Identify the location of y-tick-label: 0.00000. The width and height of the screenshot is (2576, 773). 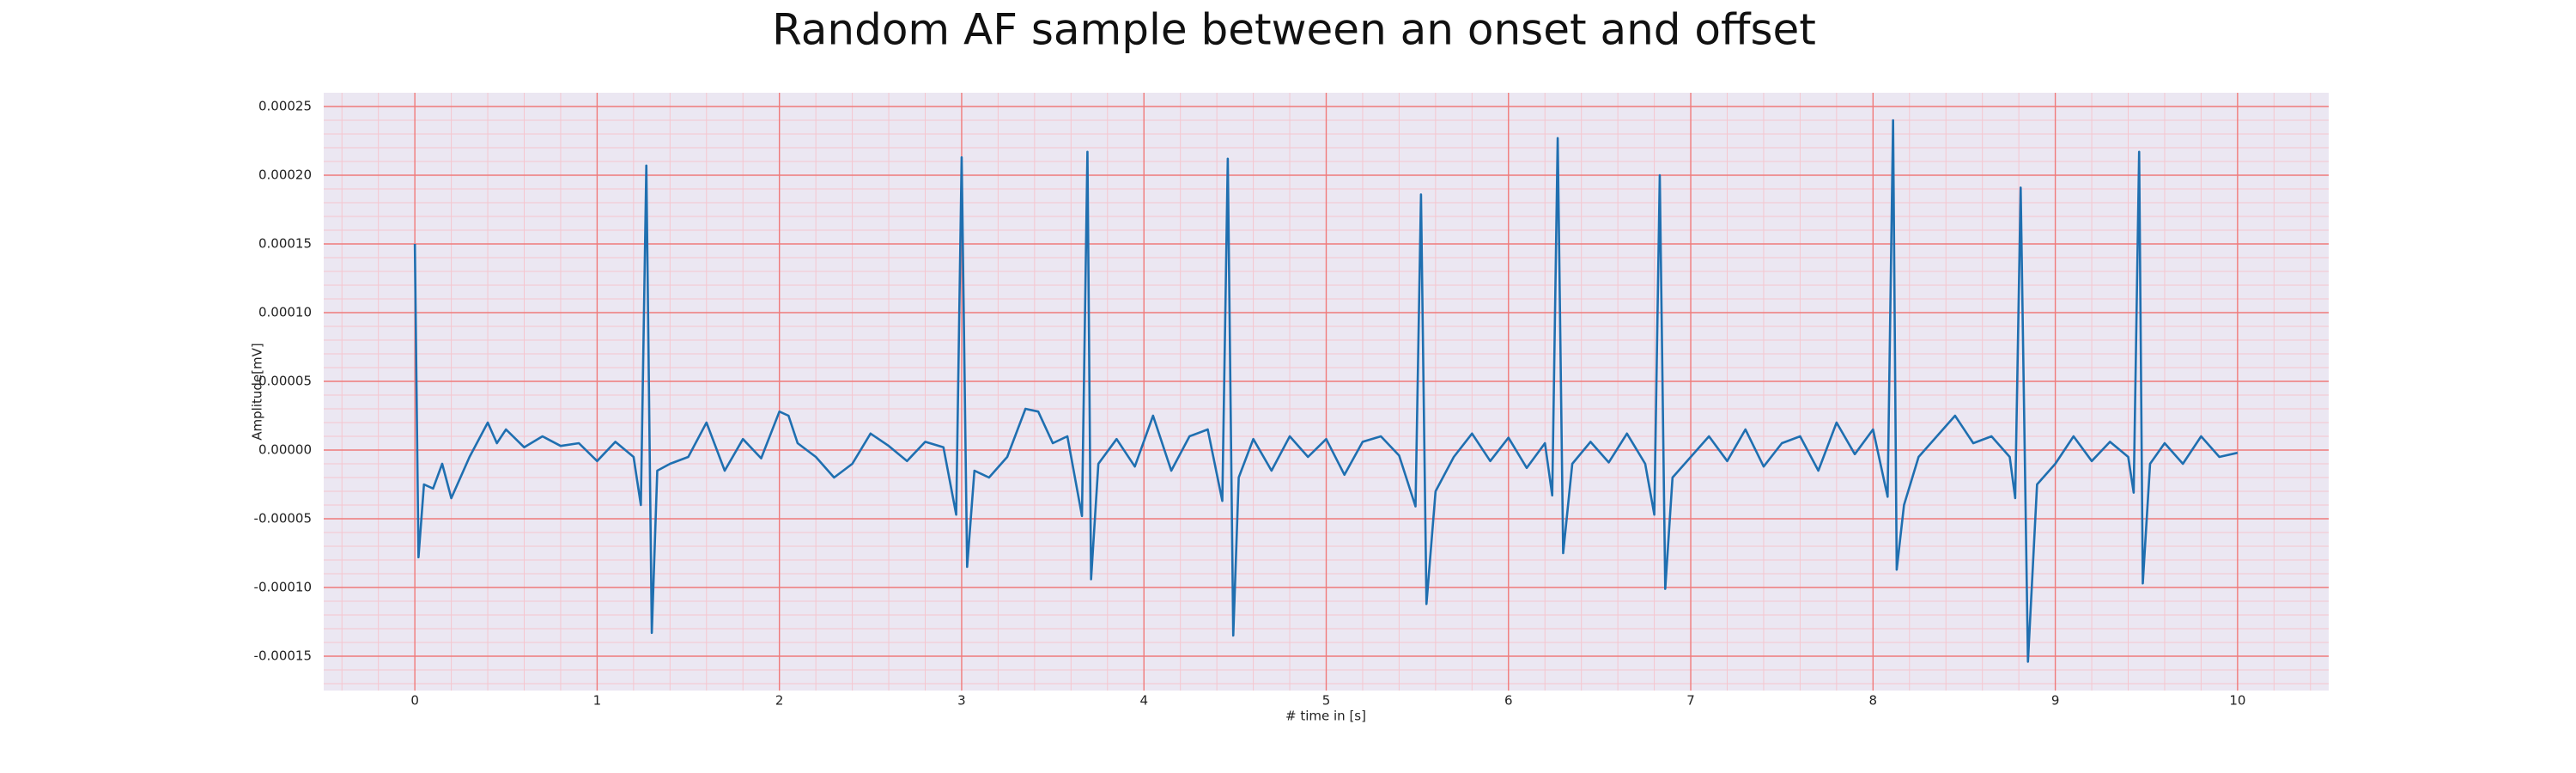
(285, 450).